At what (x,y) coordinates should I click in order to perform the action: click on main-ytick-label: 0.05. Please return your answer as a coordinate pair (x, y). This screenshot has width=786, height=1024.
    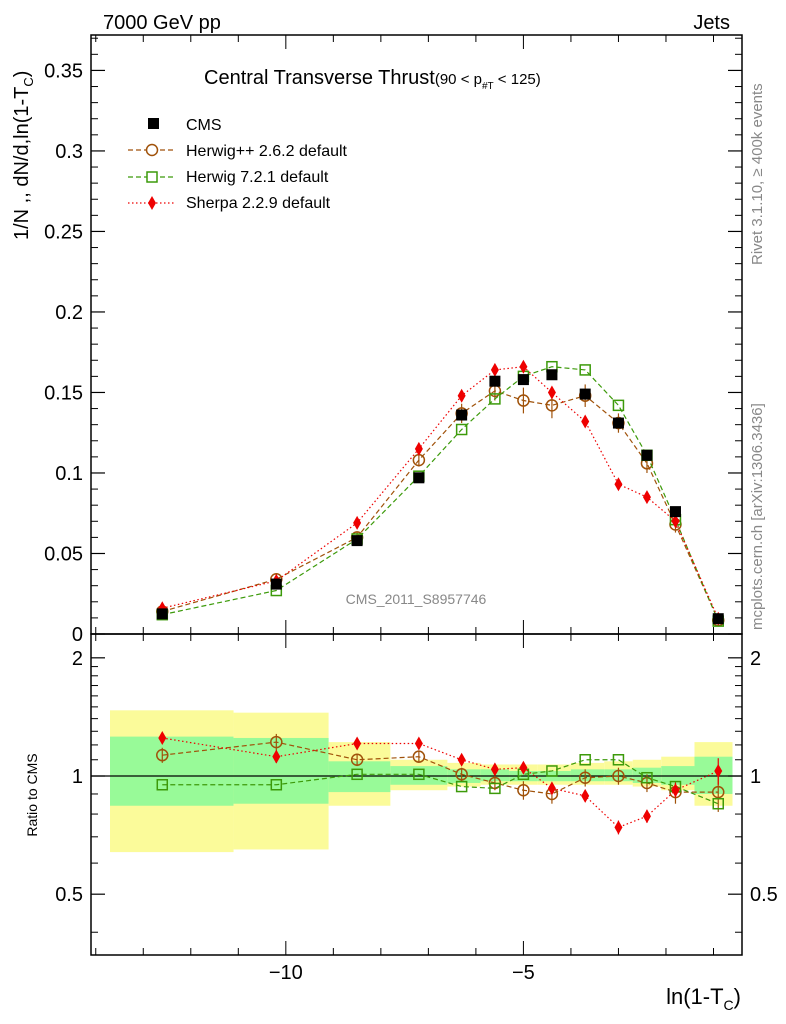
    Looking at the image, I should click on (63, 554).